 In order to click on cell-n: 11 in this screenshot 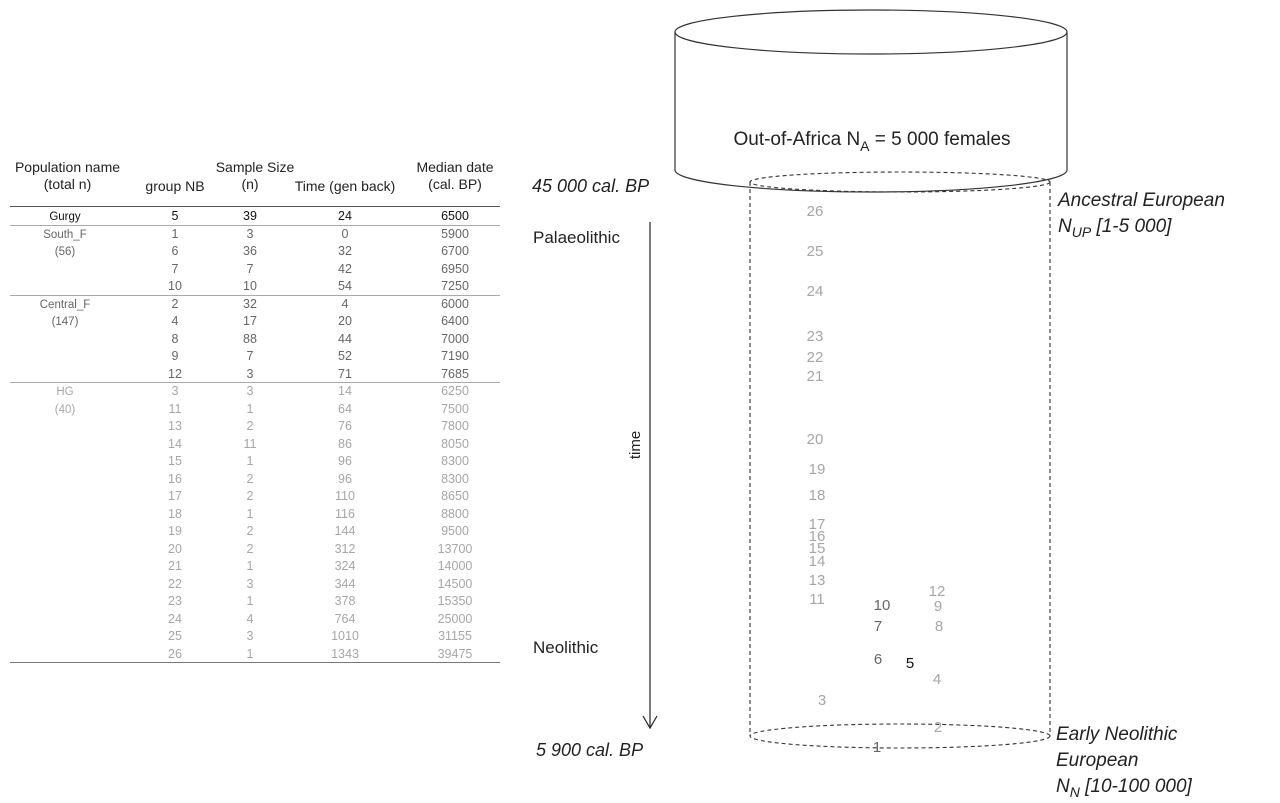, I will do `click(250, 443)`.